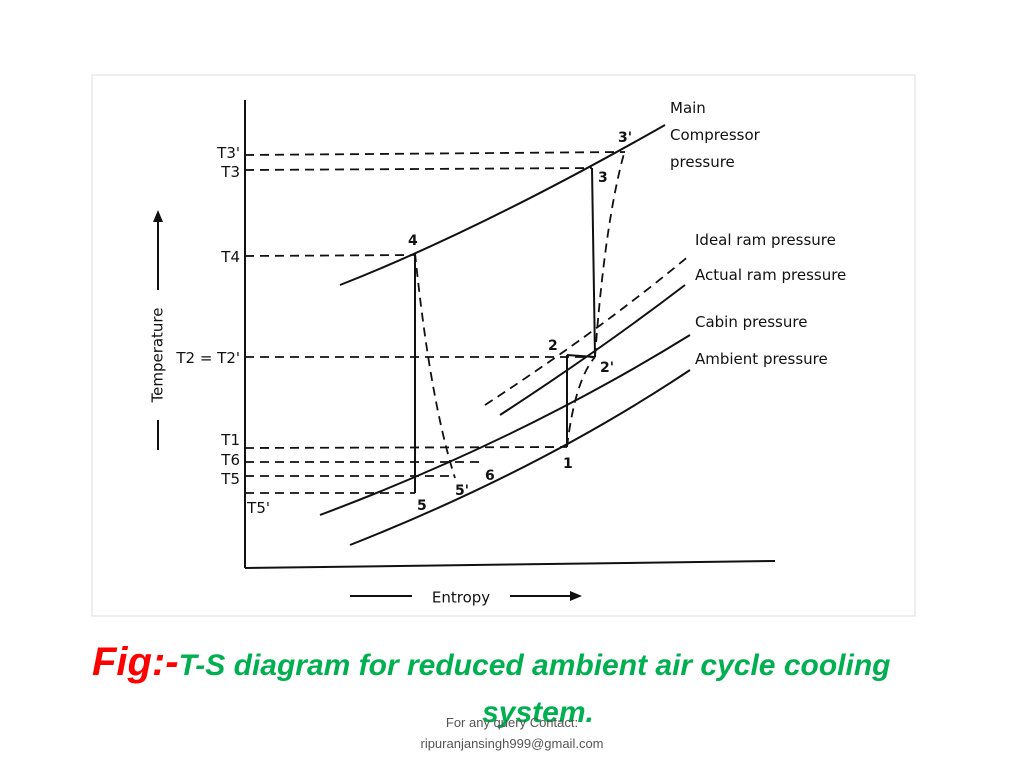 This screenshot has height=768, width=1024. What do you see at coordinates (702, 162) in the screenshot?
I see `curve-label: pressure` at bounding box center [702, 162].